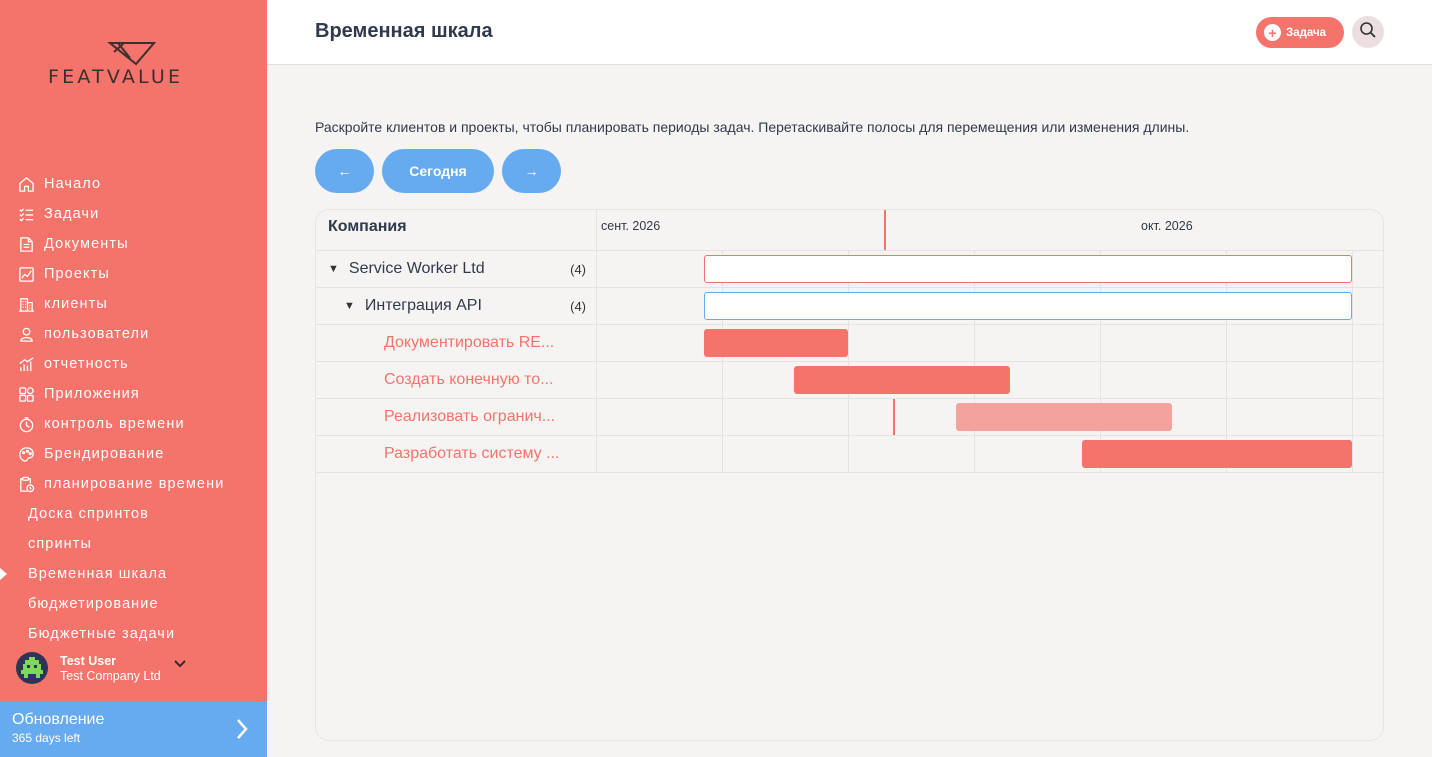 Image resolution: width=1432 pixels, height=757 pixels. Describe the element at coordinates (990, 230) in the screenshot. I see `gantt-timescale: сент. 2026 окт. 2026` at that location.